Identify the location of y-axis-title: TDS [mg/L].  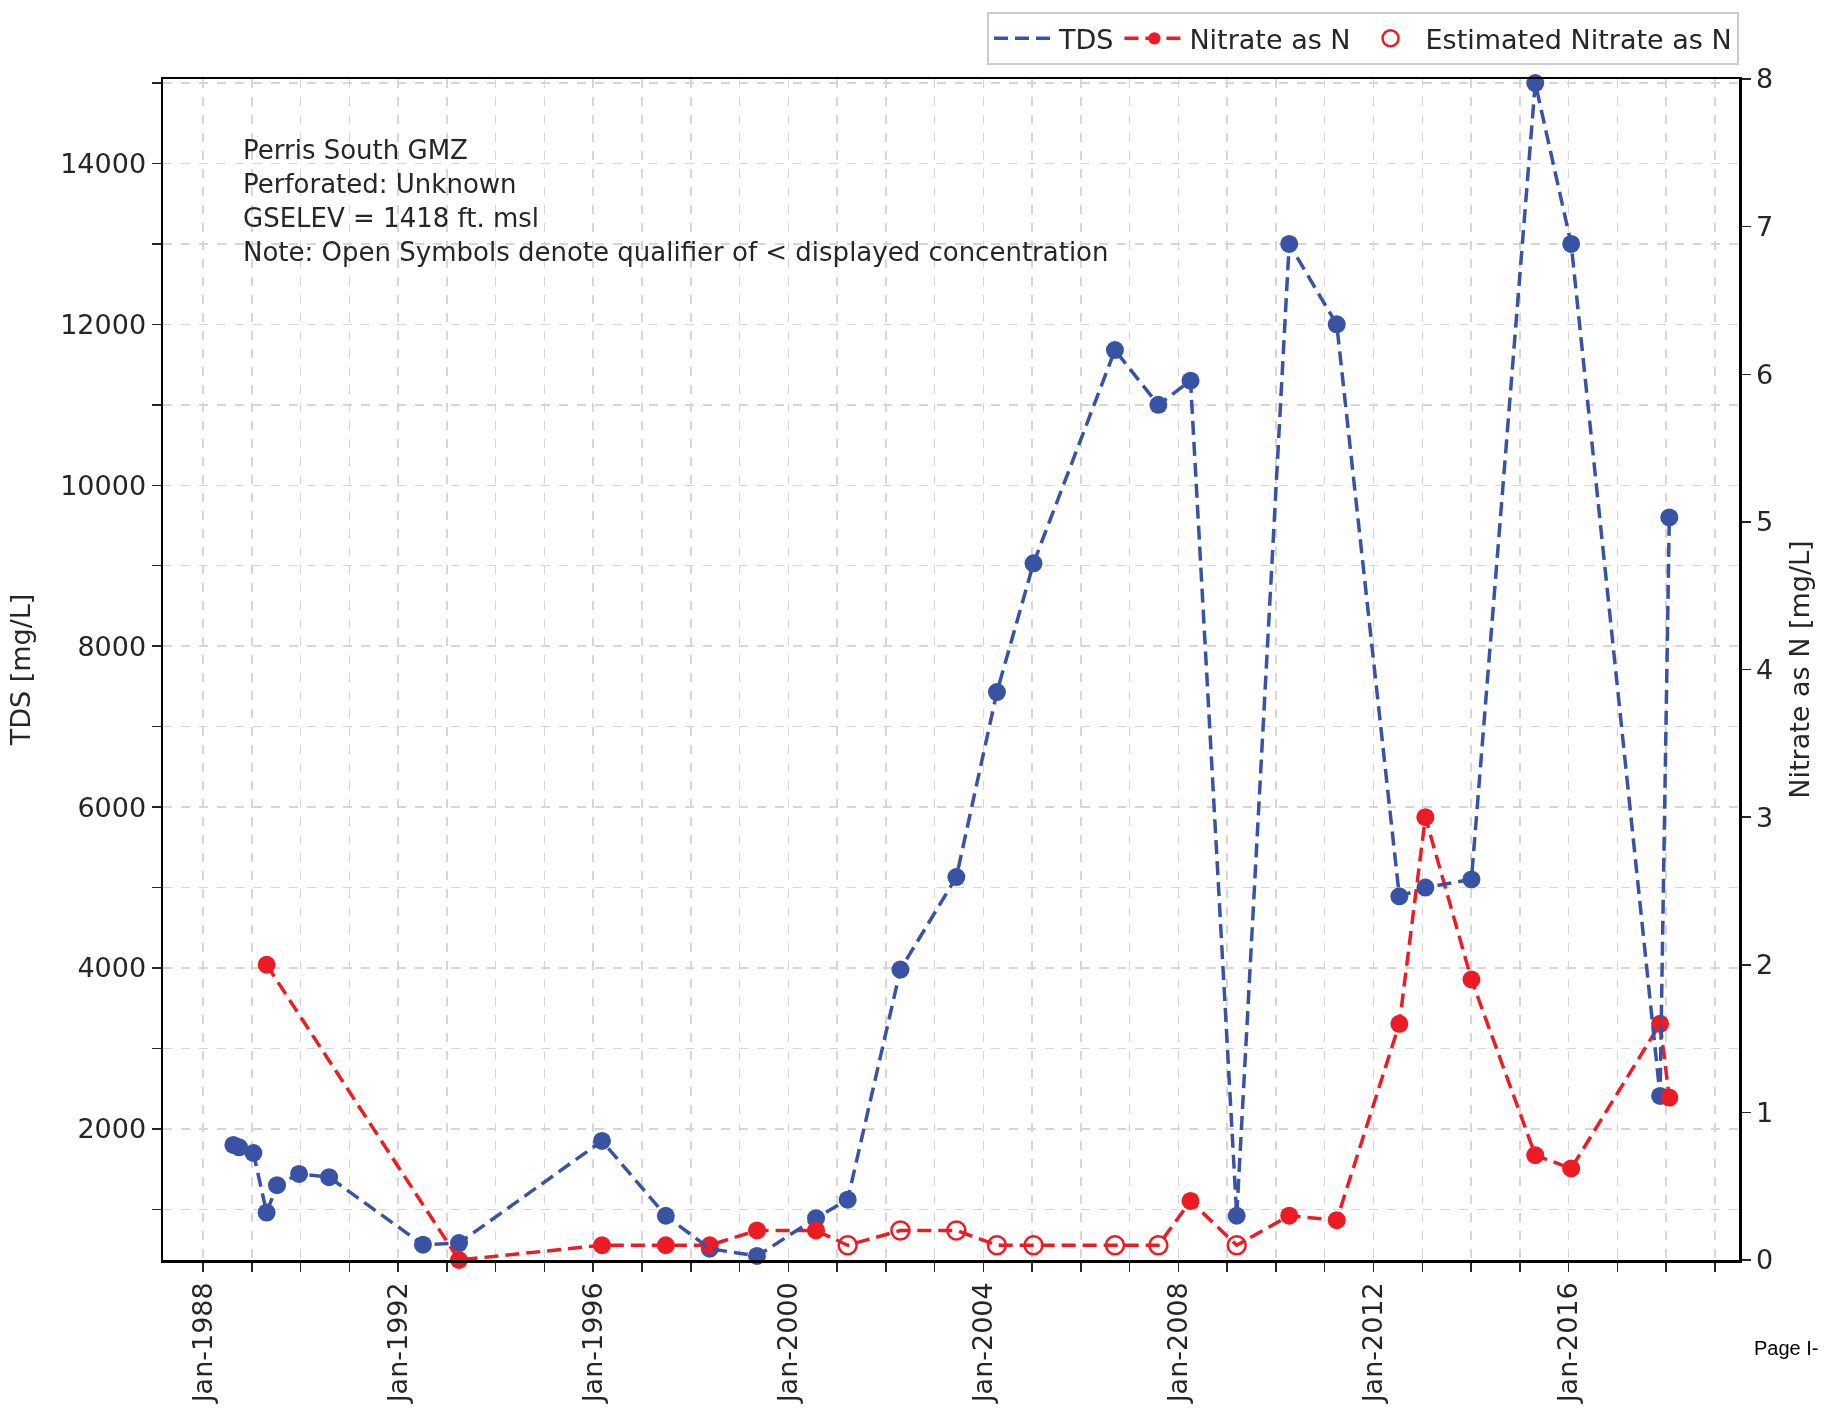
(20, 670).